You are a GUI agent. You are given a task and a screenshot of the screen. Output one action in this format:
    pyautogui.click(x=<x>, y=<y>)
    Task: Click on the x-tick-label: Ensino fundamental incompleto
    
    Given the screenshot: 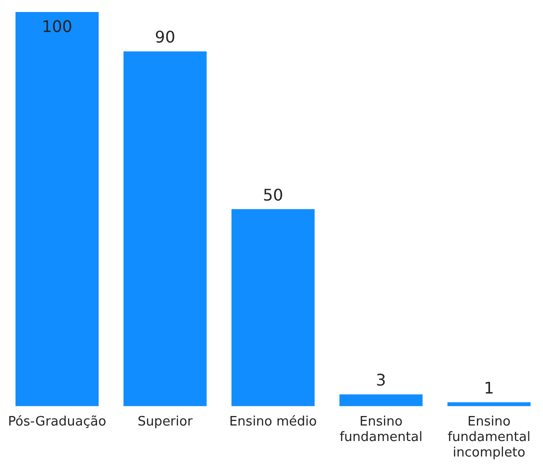 What is the action you would take?
    pyautogui.click(x=489, y=437)
    